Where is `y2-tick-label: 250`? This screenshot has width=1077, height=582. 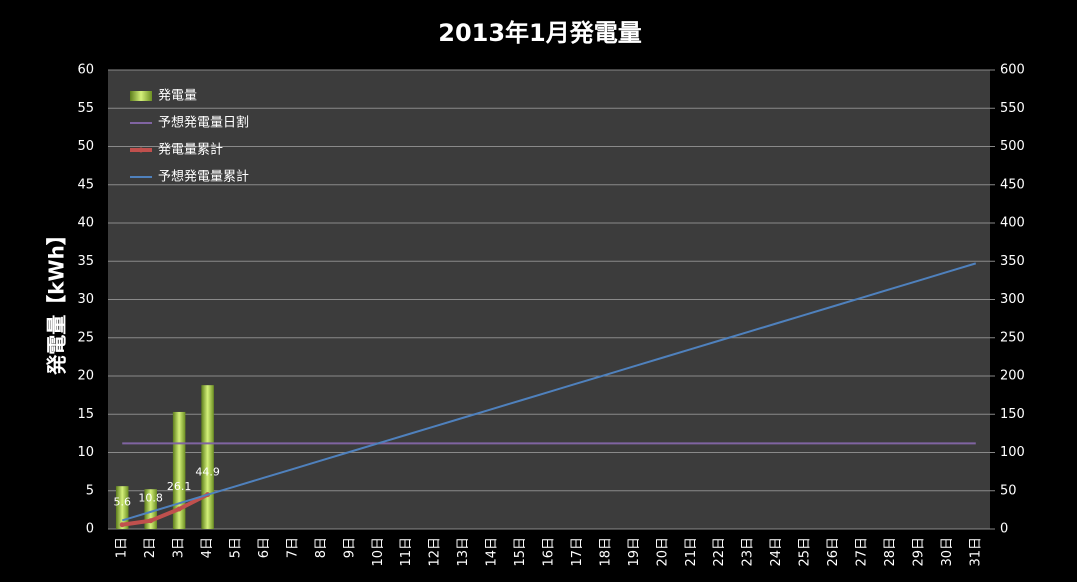 y2-tick-label: 250 is located at coordinates (1012, 337).